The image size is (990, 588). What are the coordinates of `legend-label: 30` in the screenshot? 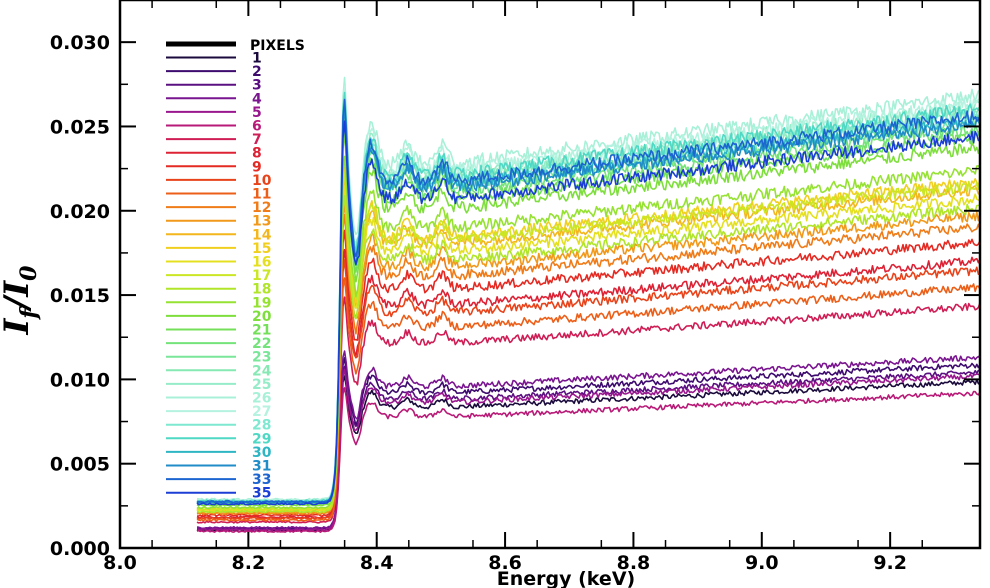 It's located at (262, 453).